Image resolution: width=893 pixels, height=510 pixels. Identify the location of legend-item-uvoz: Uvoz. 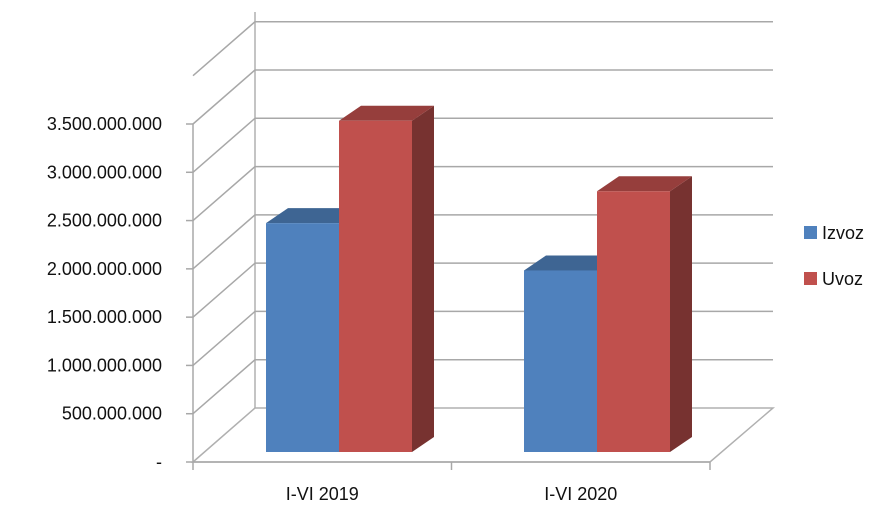
(833, 279).